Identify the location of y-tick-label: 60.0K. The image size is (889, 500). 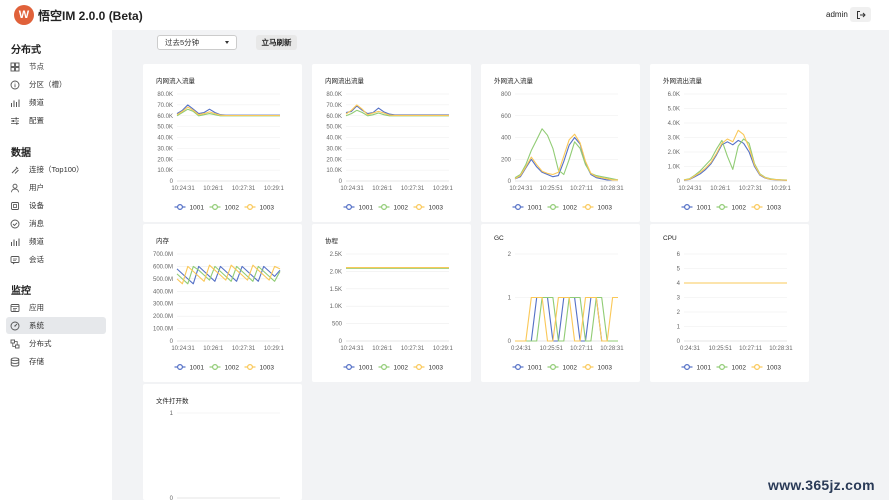
(165, 117).